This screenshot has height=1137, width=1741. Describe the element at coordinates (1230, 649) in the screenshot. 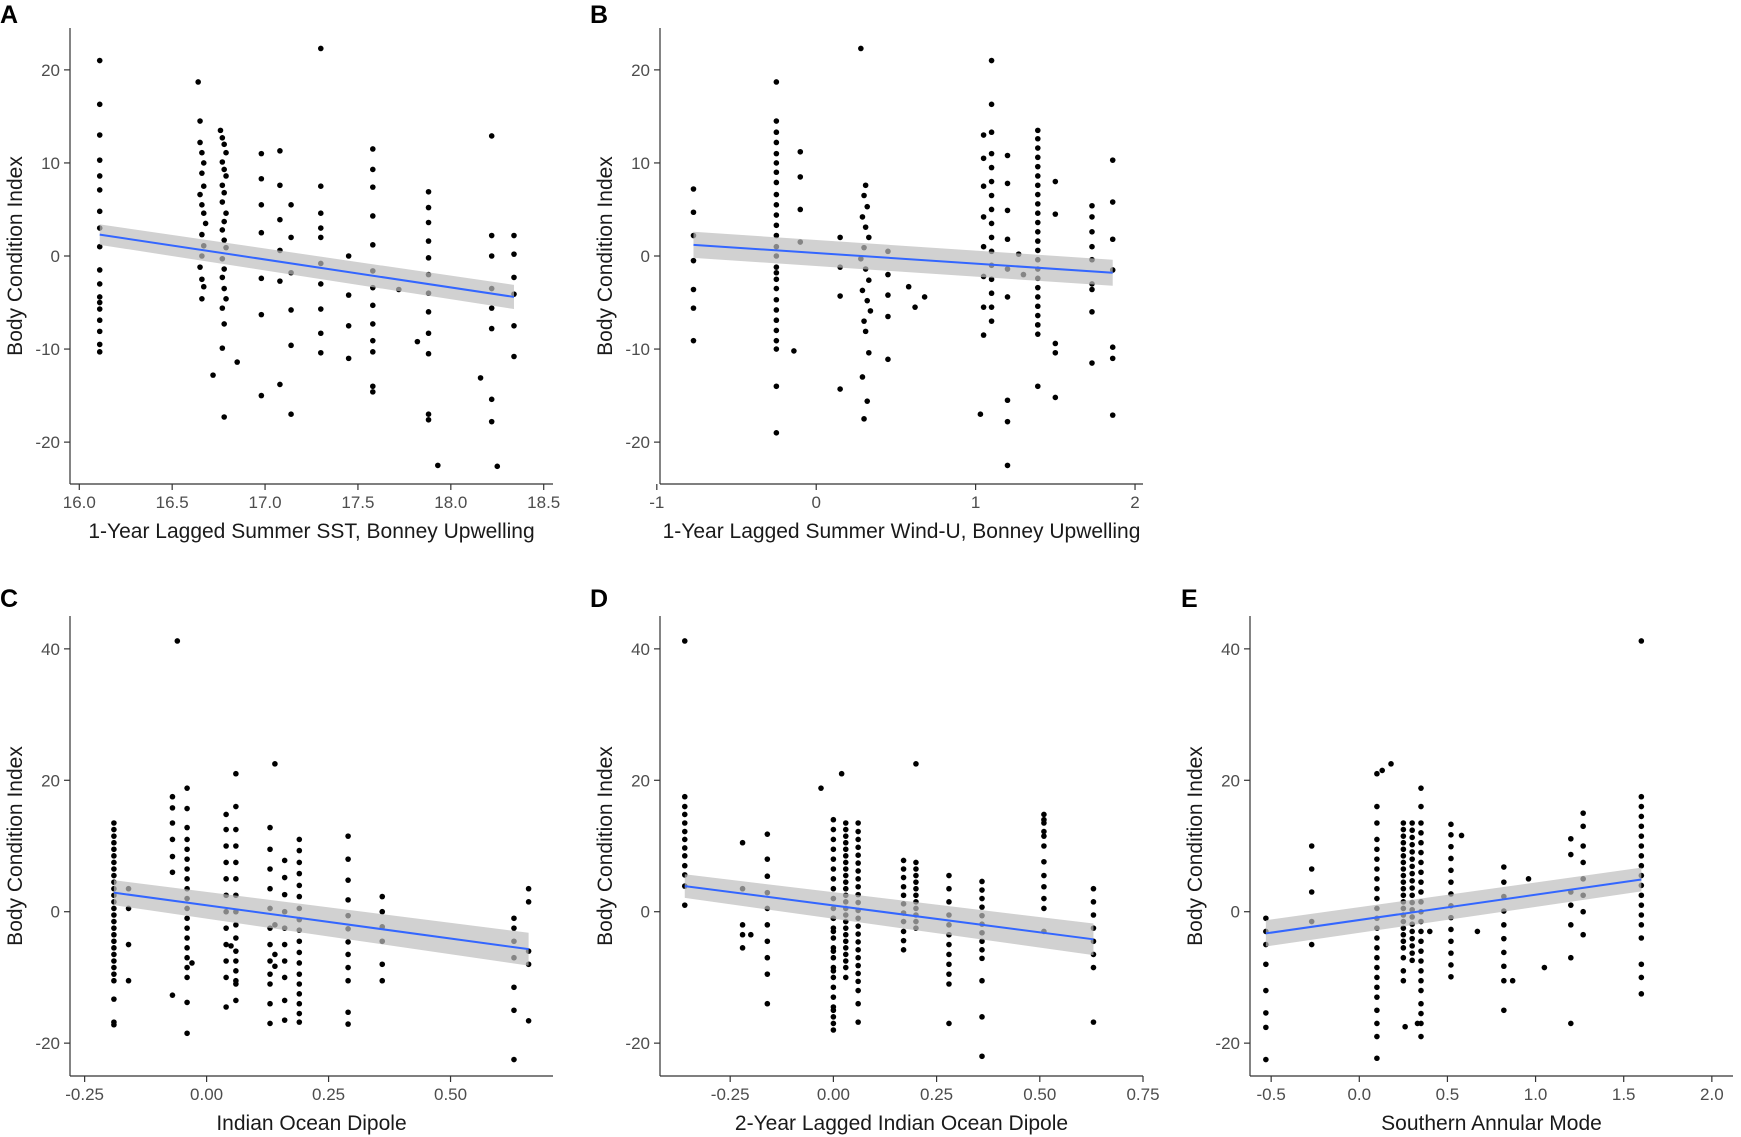

I see `panel-e-y-tick-label: 40` at that location.